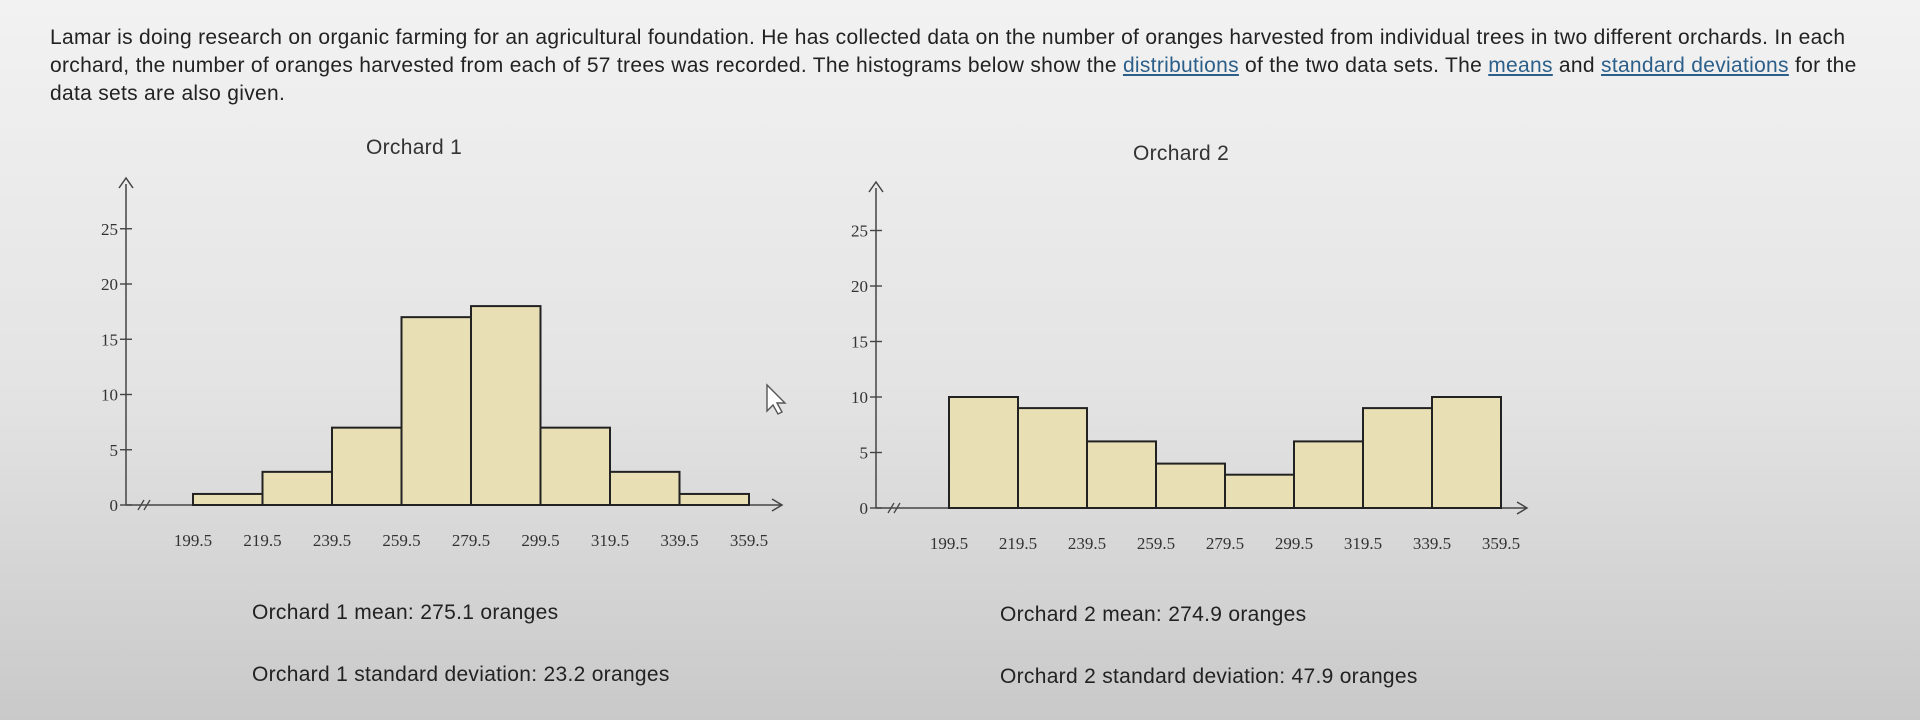  What do you see at coordinates (405, 612) in the screenshot?
I see `orchard1-mean: Orchard 1 mean: 275.1 oranges` at bounding box center [405, 612].